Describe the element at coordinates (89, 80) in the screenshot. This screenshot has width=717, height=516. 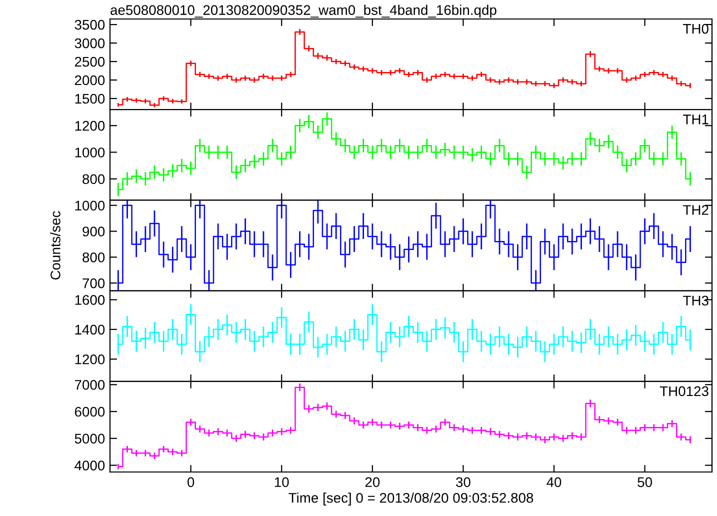
I see `y-tick-label: 2000` at that location.